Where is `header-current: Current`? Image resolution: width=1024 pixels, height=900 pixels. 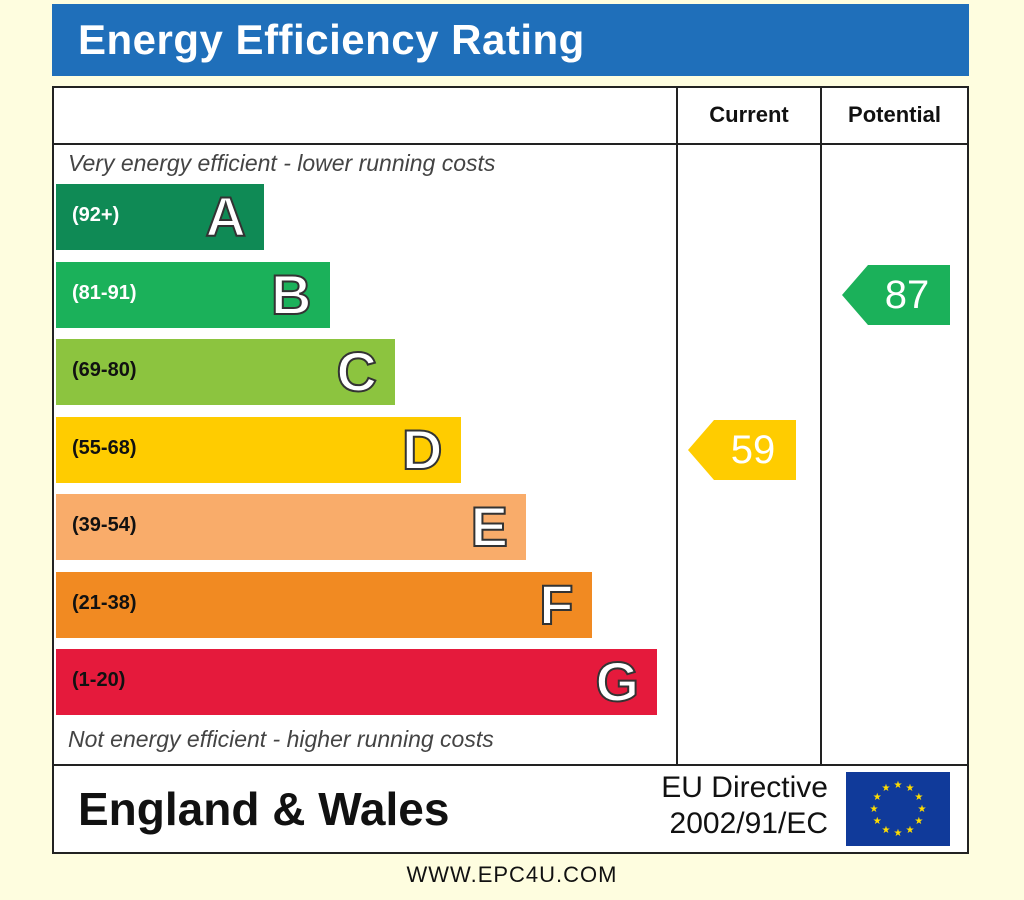
header-current: Current is located at coordinates (749, 114).